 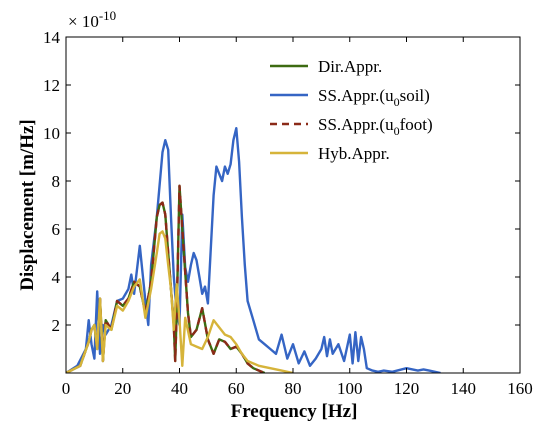 What do you see at coordinates (56, 325) in the screenshot?
I see `y-tick-label: 2` at bounding box center [56, 325].